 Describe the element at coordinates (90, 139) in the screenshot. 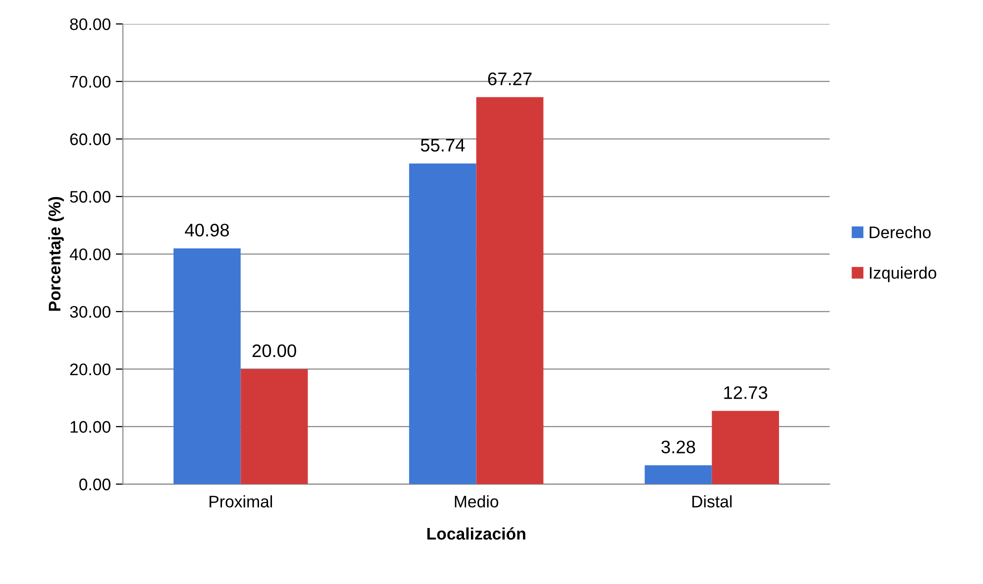

I see `y-tick-label: 60.00` at that location.